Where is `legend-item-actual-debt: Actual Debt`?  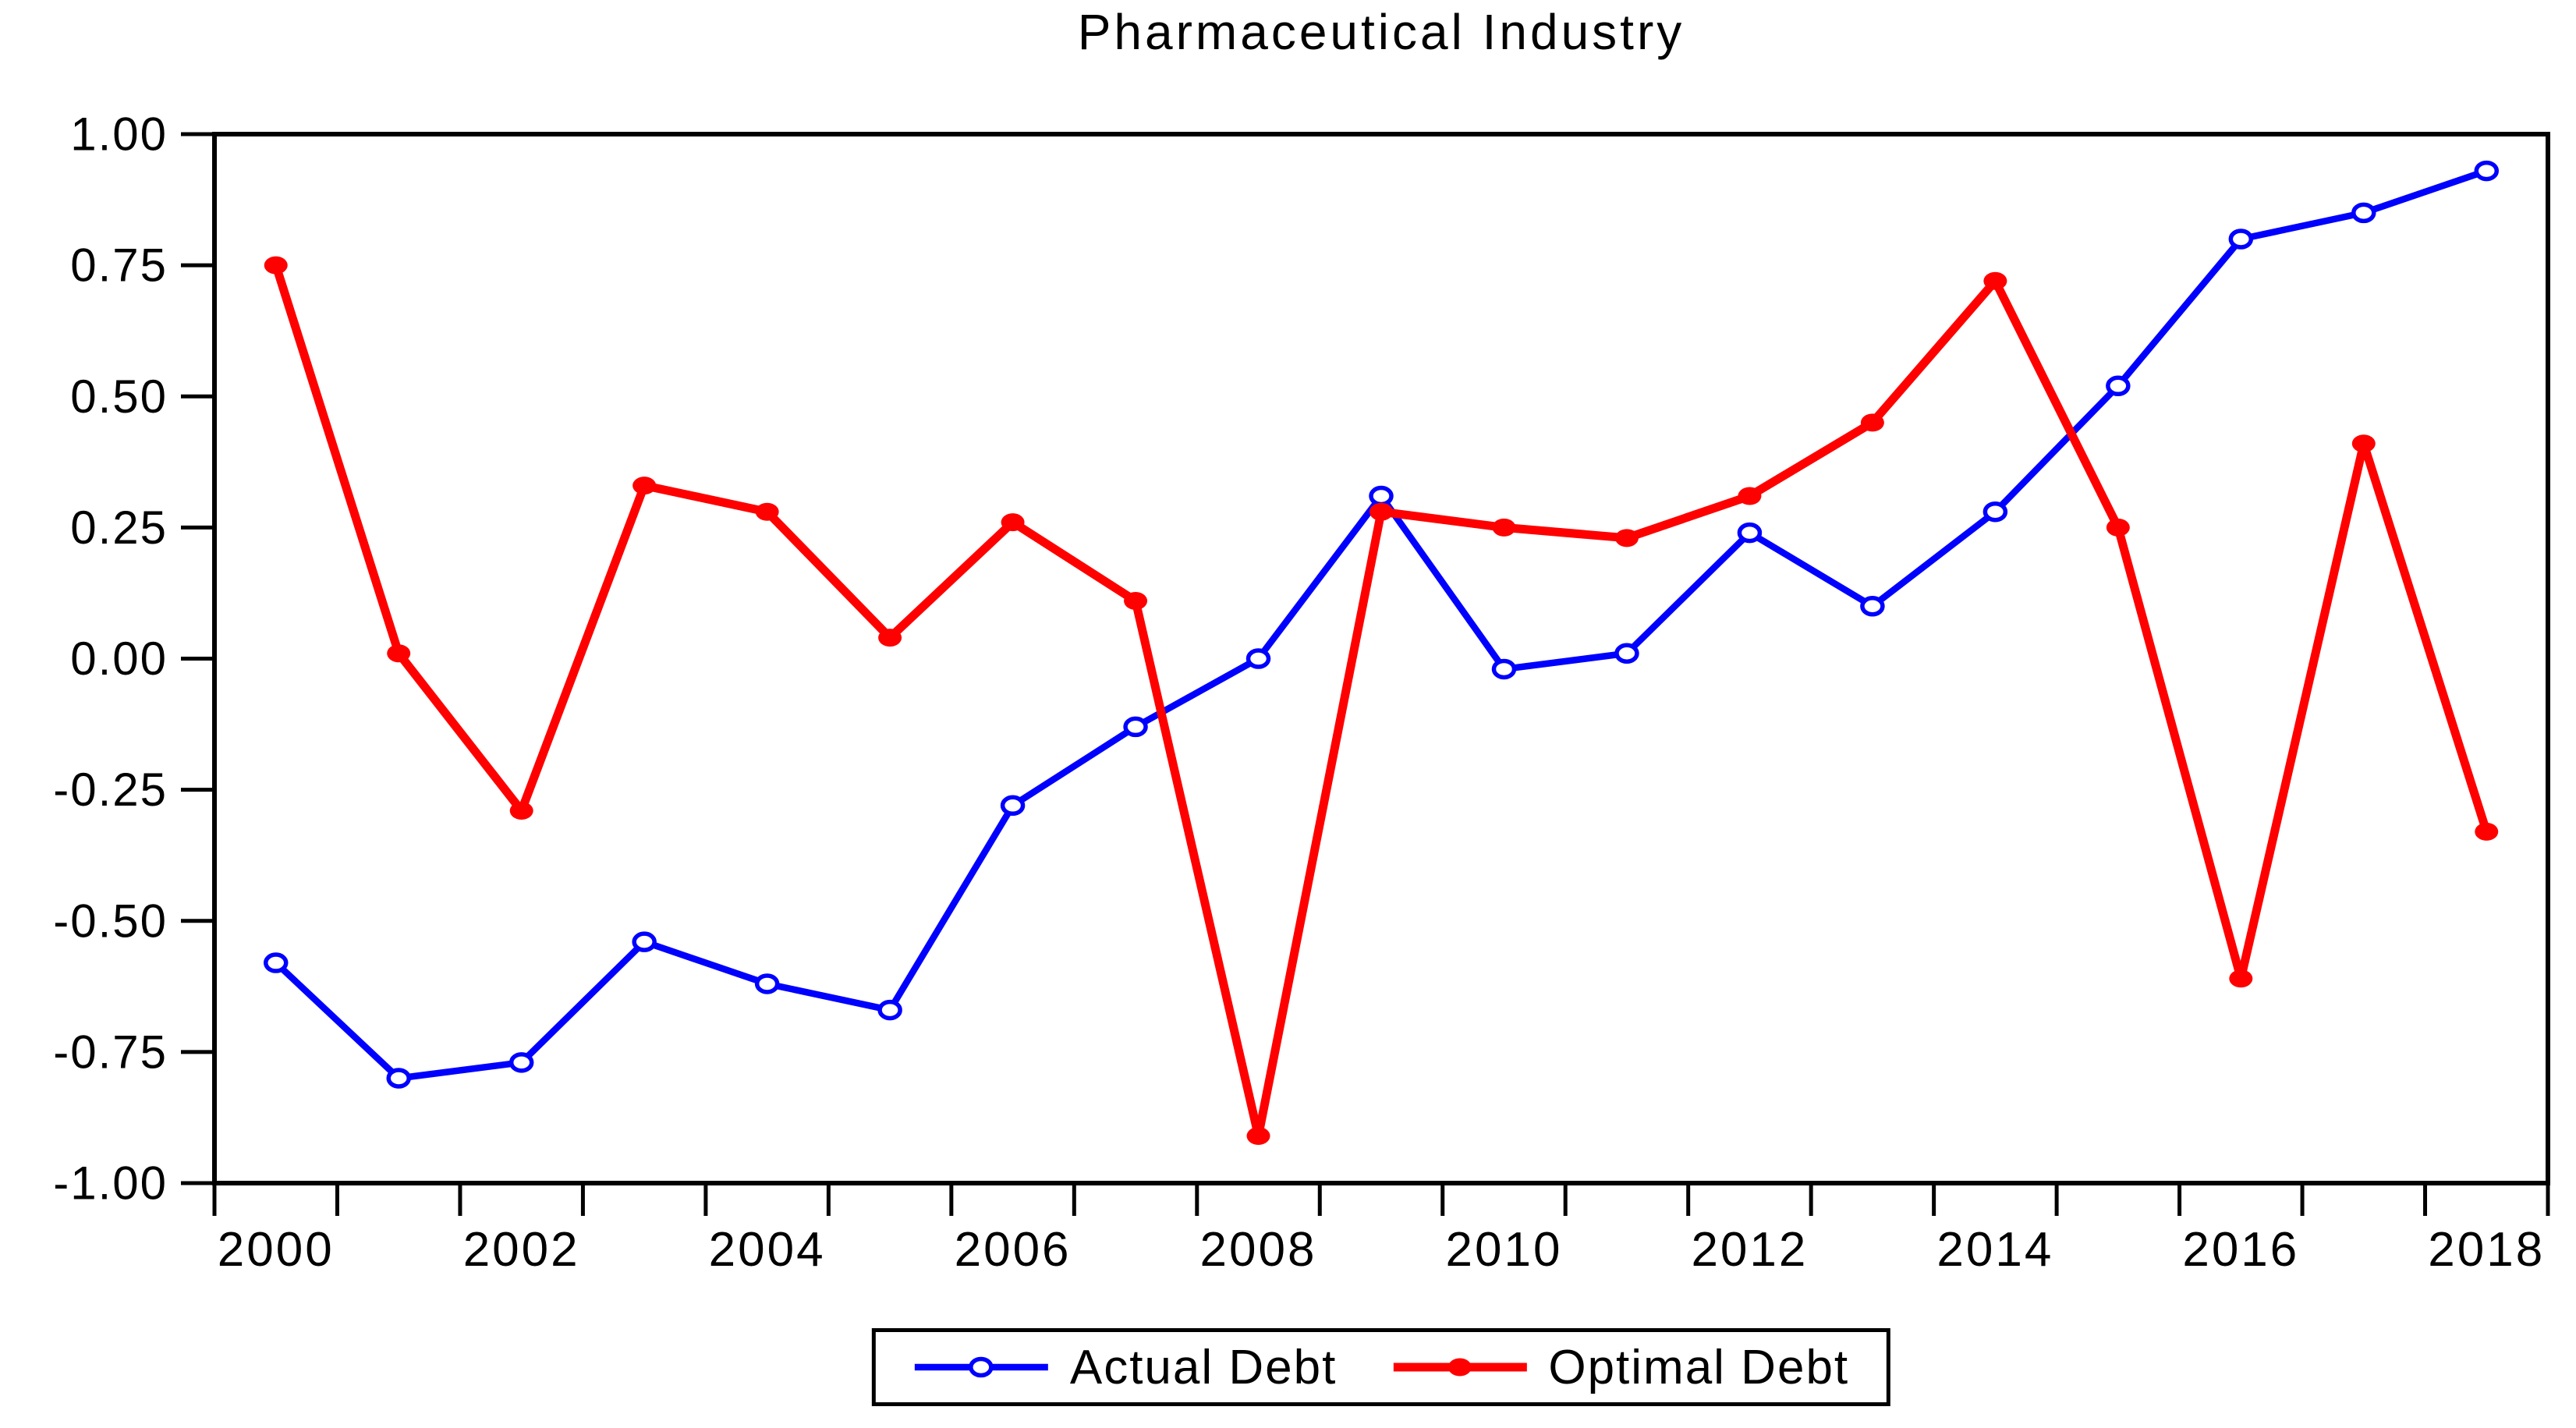
legend-item-actual-debt: Actual Debt is located at coordinates (1125, 1368).